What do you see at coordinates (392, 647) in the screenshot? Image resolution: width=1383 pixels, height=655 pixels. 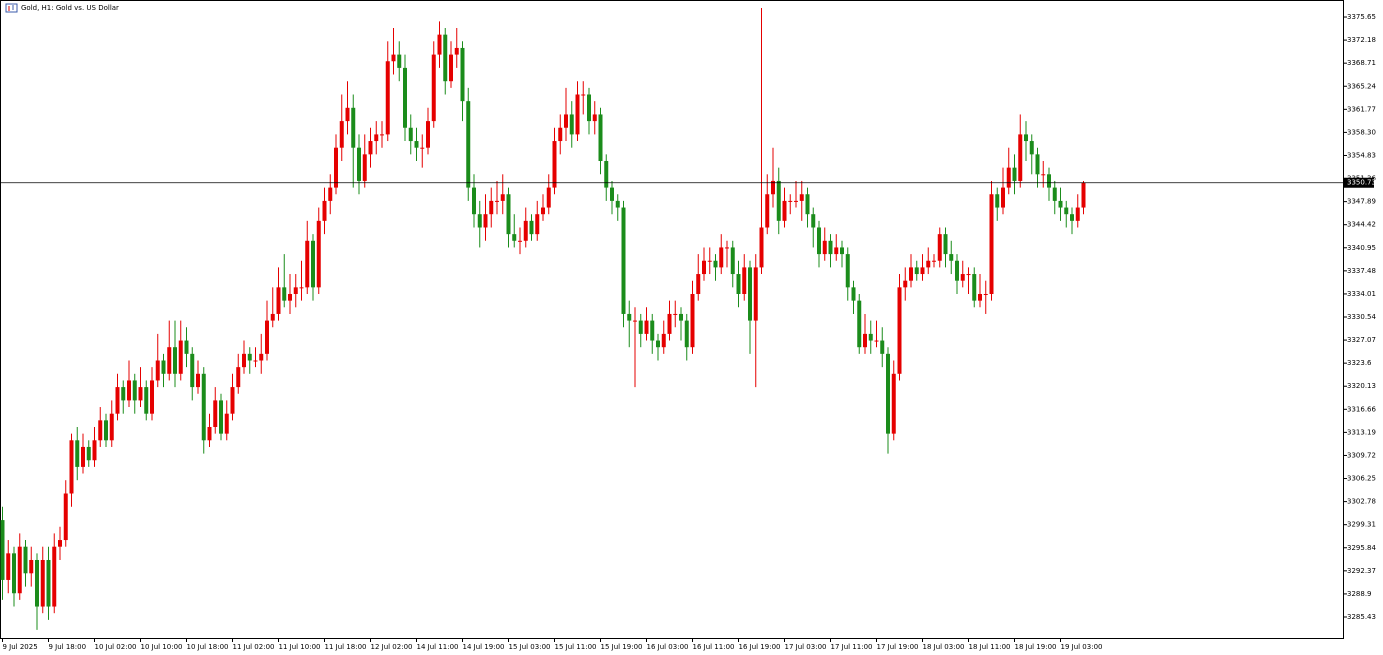 I see `x-tick-label: 12 Jul 02:00` at bounding box center [392, 647].